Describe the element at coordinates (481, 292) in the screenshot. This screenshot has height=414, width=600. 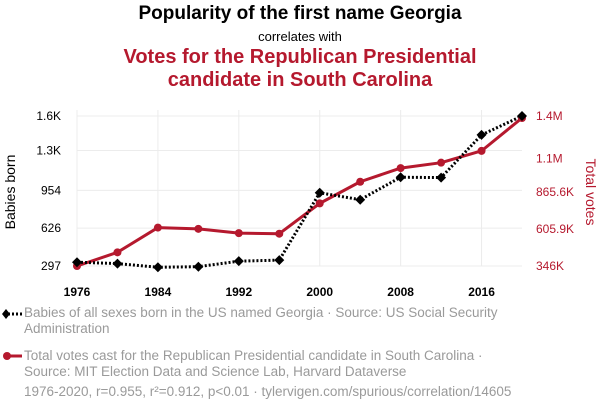
I see `x-tick-label: 2016` at that location.